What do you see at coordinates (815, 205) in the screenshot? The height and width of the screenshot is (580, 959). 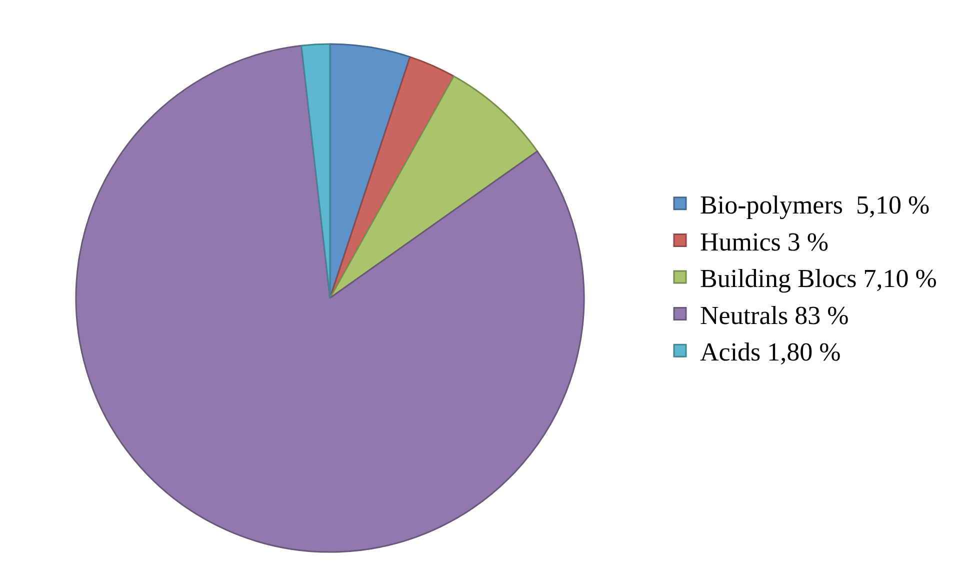 I see `legend-label: Bio-polymers 5,10 %` at bounding box center [815, 205].